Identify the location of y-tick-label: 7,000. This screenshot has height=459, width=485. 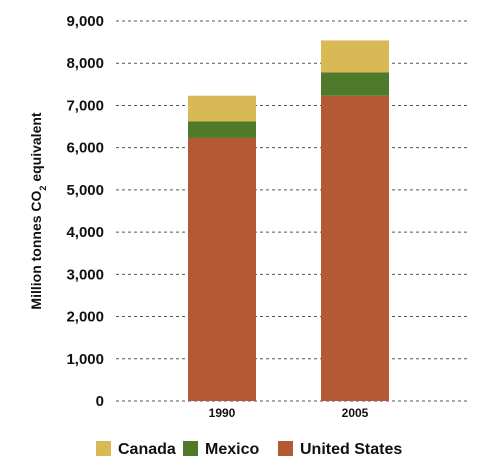
(85, 105).